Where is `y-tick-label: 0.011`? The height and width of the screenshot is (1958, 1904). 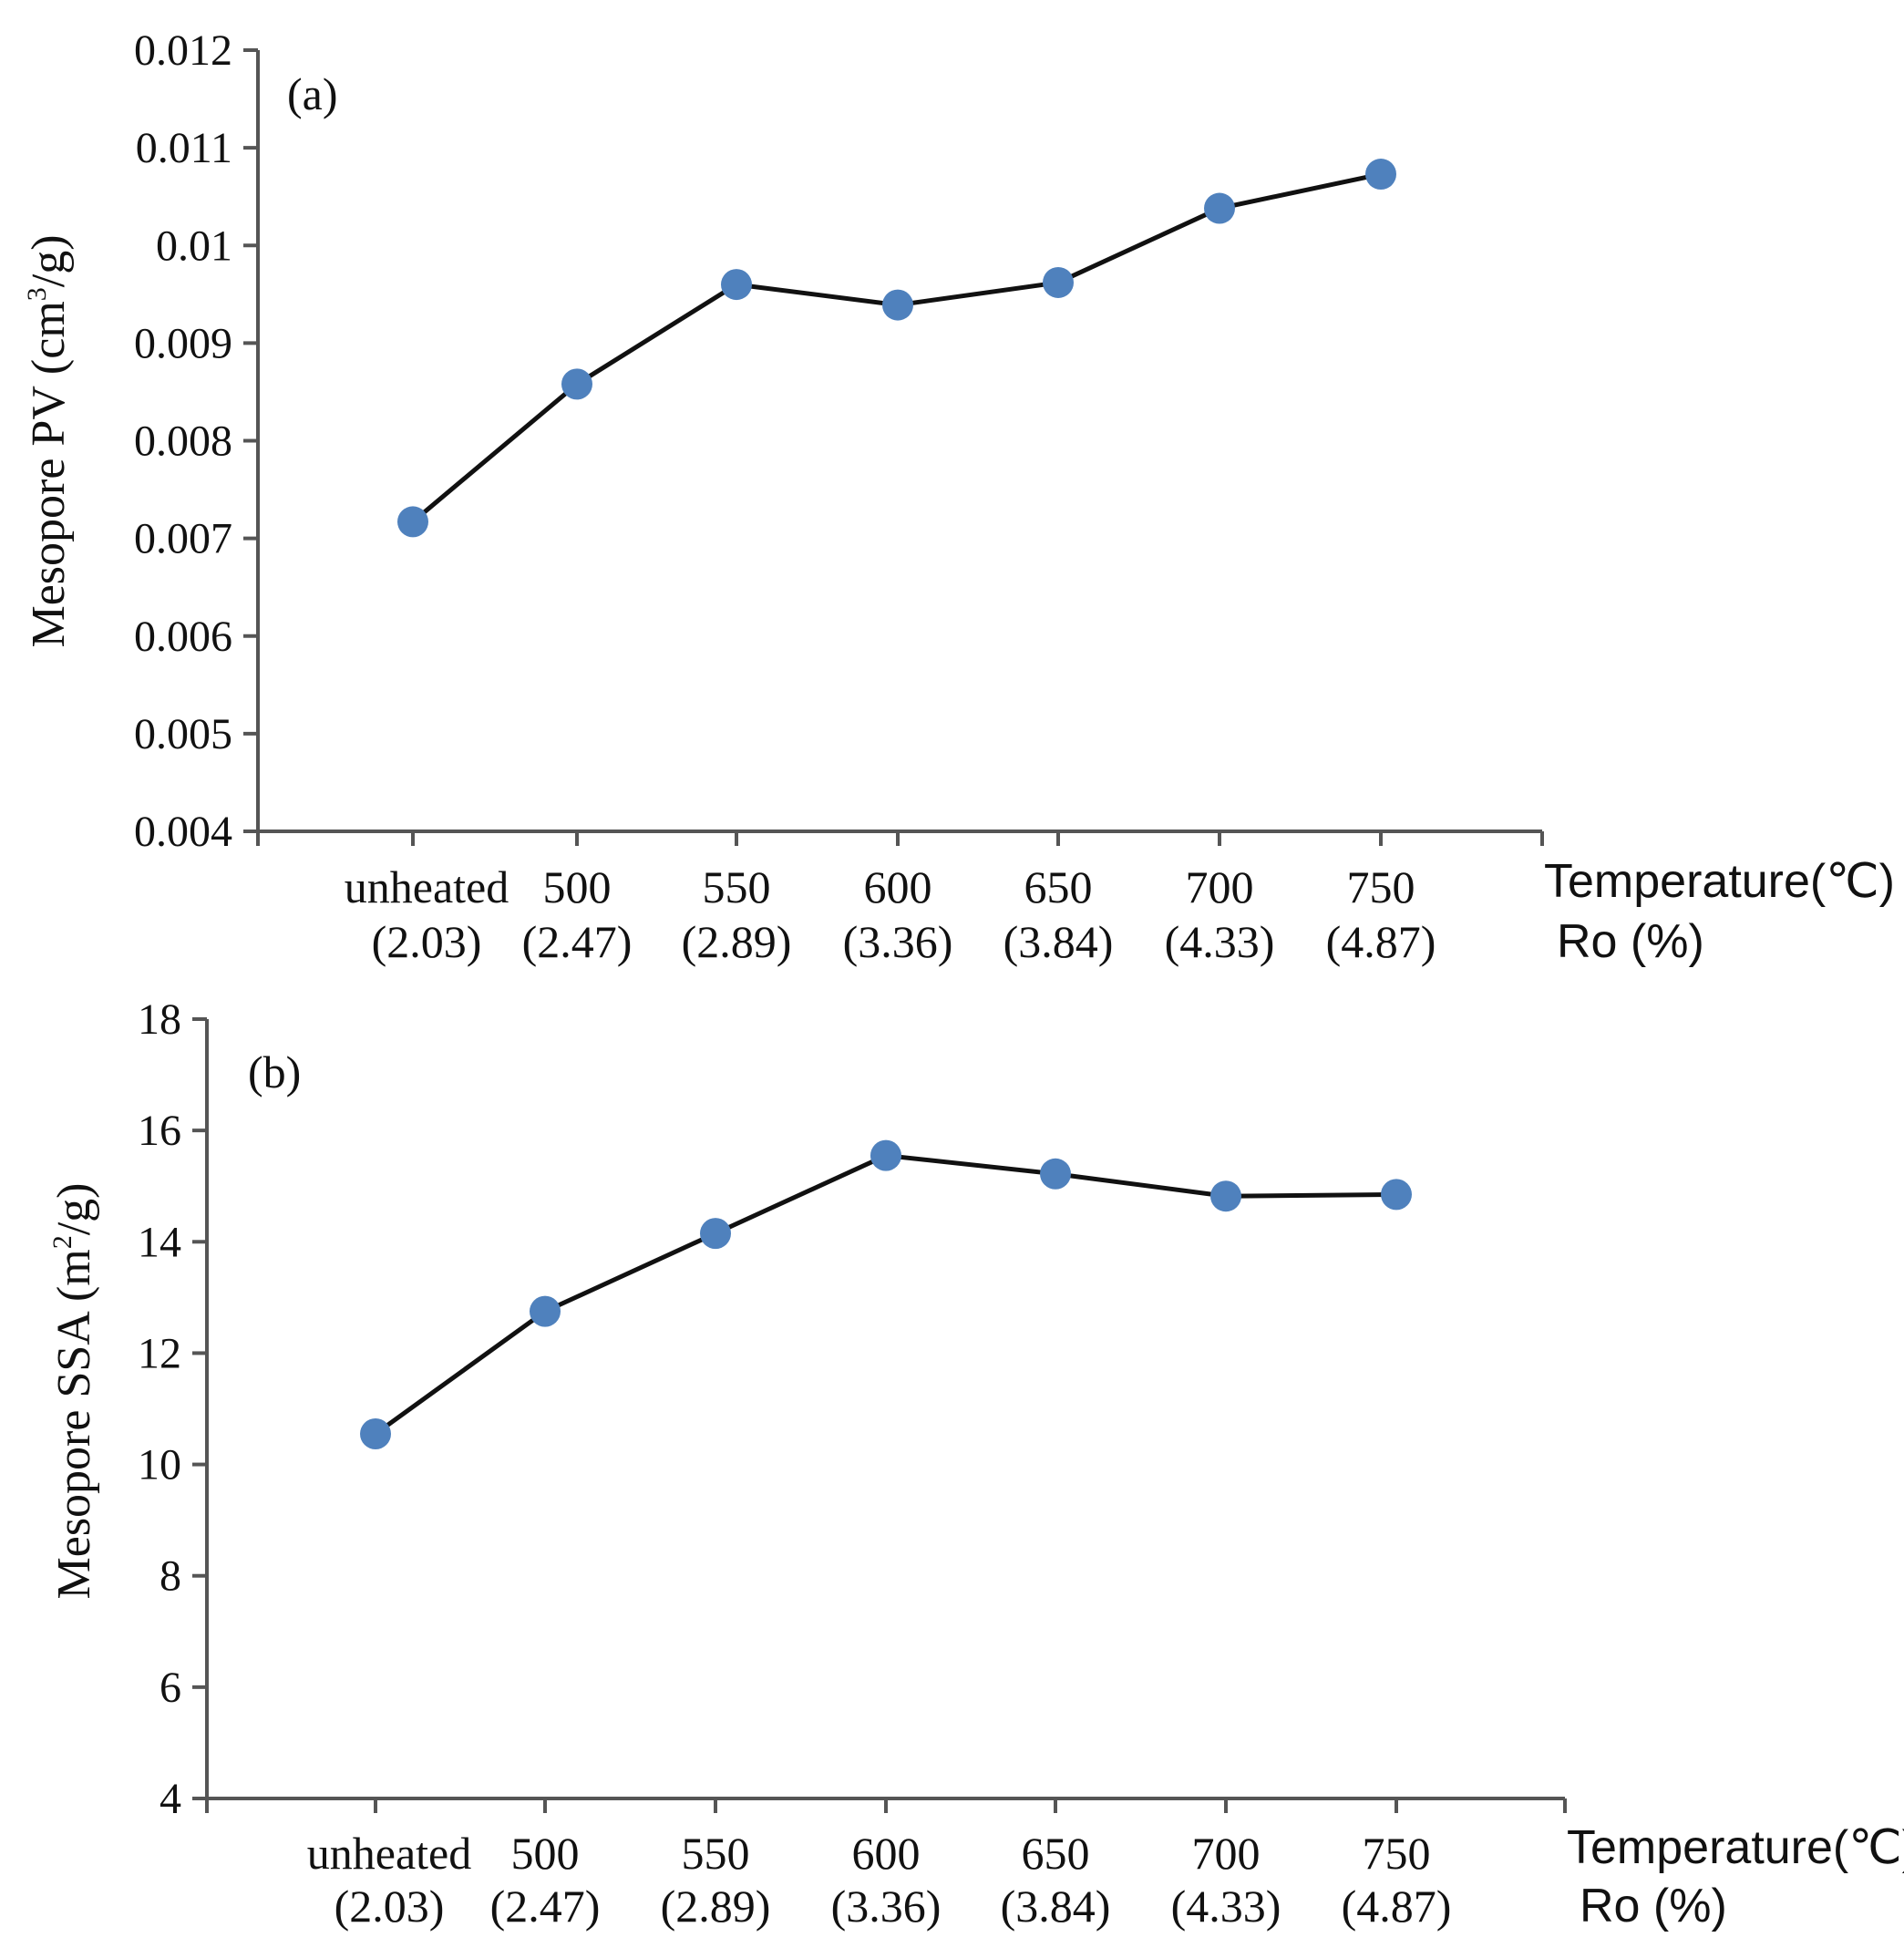
y-tick-label: 0.011 is located at coordinates (184, 148).